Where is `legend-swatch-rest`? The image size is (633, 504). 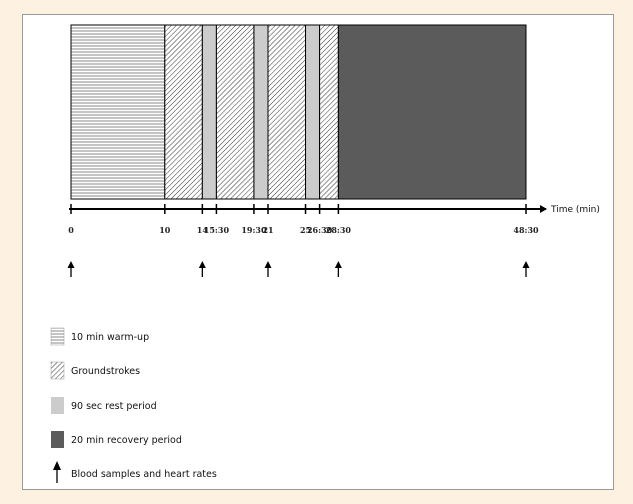 legend-swatch-rest is located at coordinates (57, 405).